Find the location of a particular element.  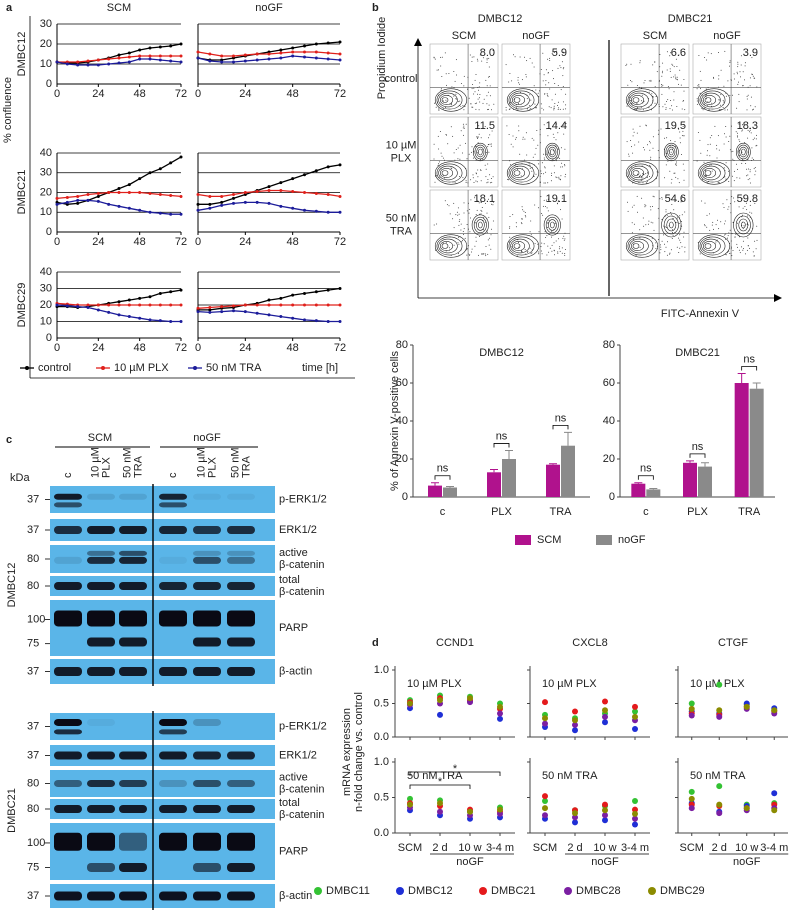

x-tick-label: TRA is located at coordinates (749, 512).